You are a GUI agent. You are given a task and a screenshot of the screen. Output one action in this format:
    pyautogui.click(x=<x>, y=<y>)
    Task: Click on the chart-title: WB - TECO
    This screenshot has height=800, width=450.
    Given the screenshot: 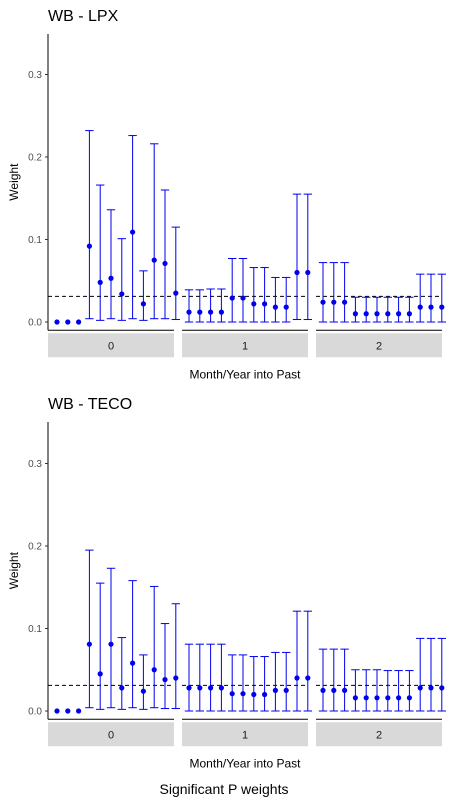 What is the action you would take?
    pyautogui.click(x=90, y=404)
    